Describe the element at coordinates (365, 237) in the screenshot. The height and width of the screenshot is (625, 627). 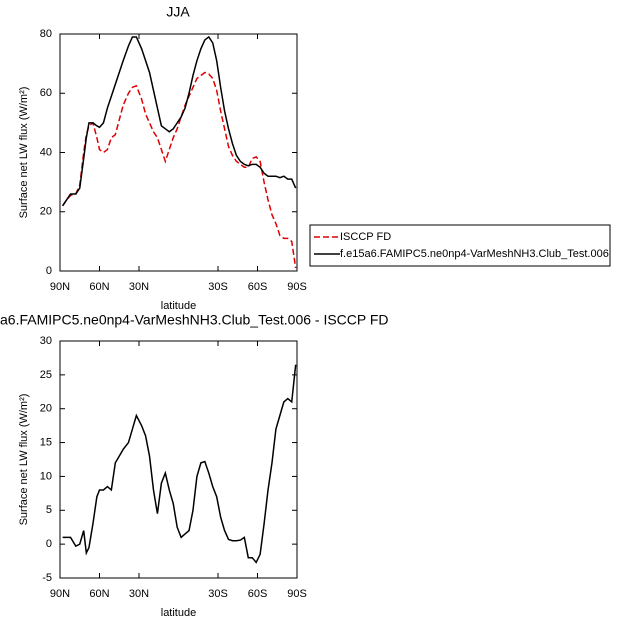
I see `legend-label: ISCCP FD` at that location.